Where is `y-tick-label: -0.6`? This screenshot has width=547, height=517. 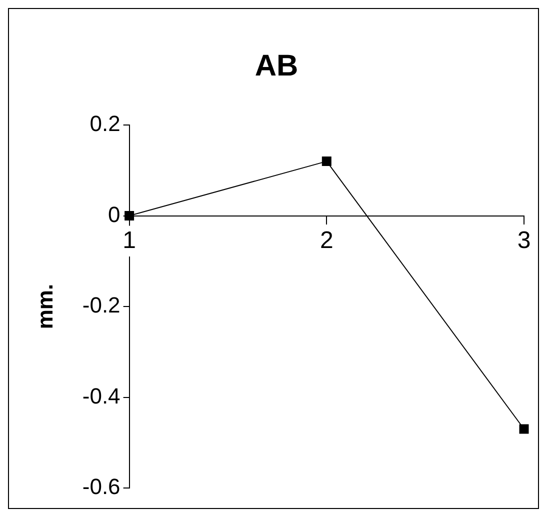 y-tick-label: -0.6 is located at coordinates (101, 487).